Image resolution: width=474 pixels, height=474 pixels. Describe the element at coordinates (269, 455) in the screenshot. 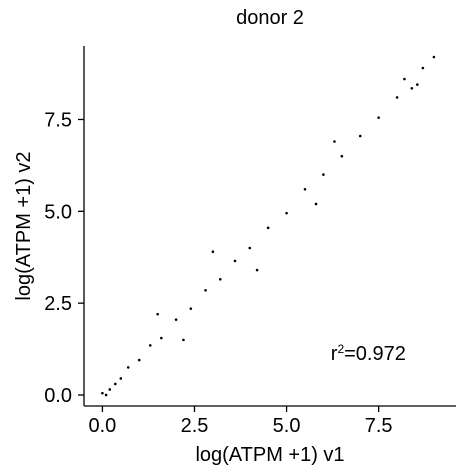

I see `x-axis-label: log(ATPM +1) v1` at that location.